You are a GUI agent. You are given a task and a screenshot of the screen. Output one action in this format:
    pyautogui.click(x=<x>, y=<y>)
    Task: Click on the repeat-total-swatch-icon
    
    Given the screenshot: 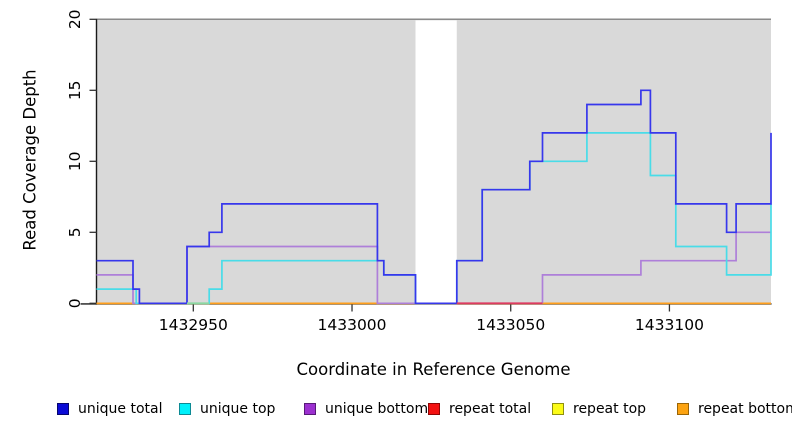 What is the action you would take?
    pyautogui.click(x=434, y=409)
    